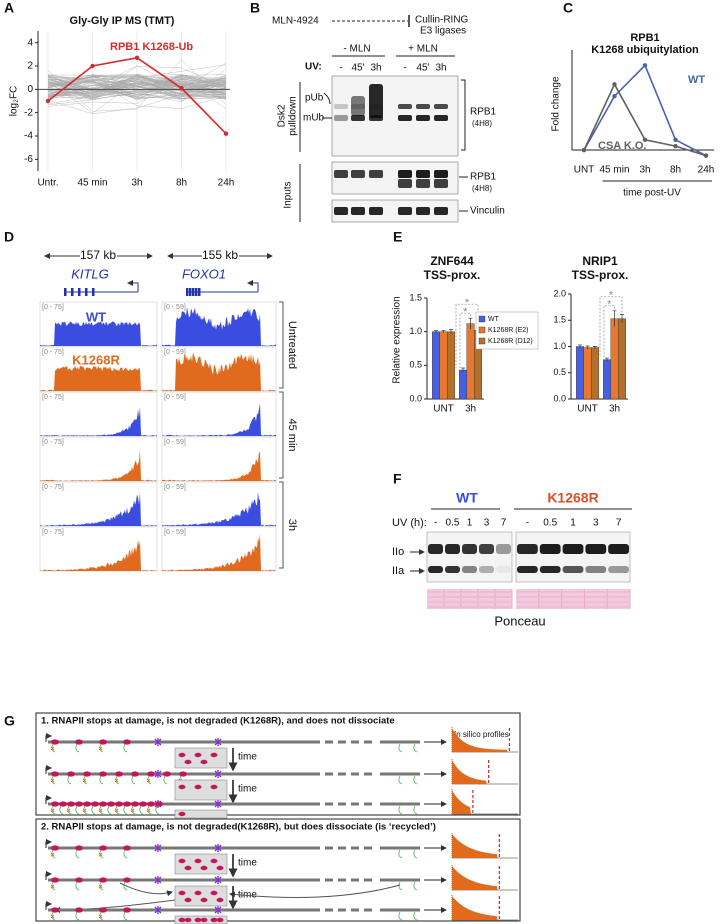 This screenshot has height=924, width=726. What do you see at coordinates (706, 170) in the screenshot?
I see `x-tick-label: 24h` at bounding box center [706, 170].